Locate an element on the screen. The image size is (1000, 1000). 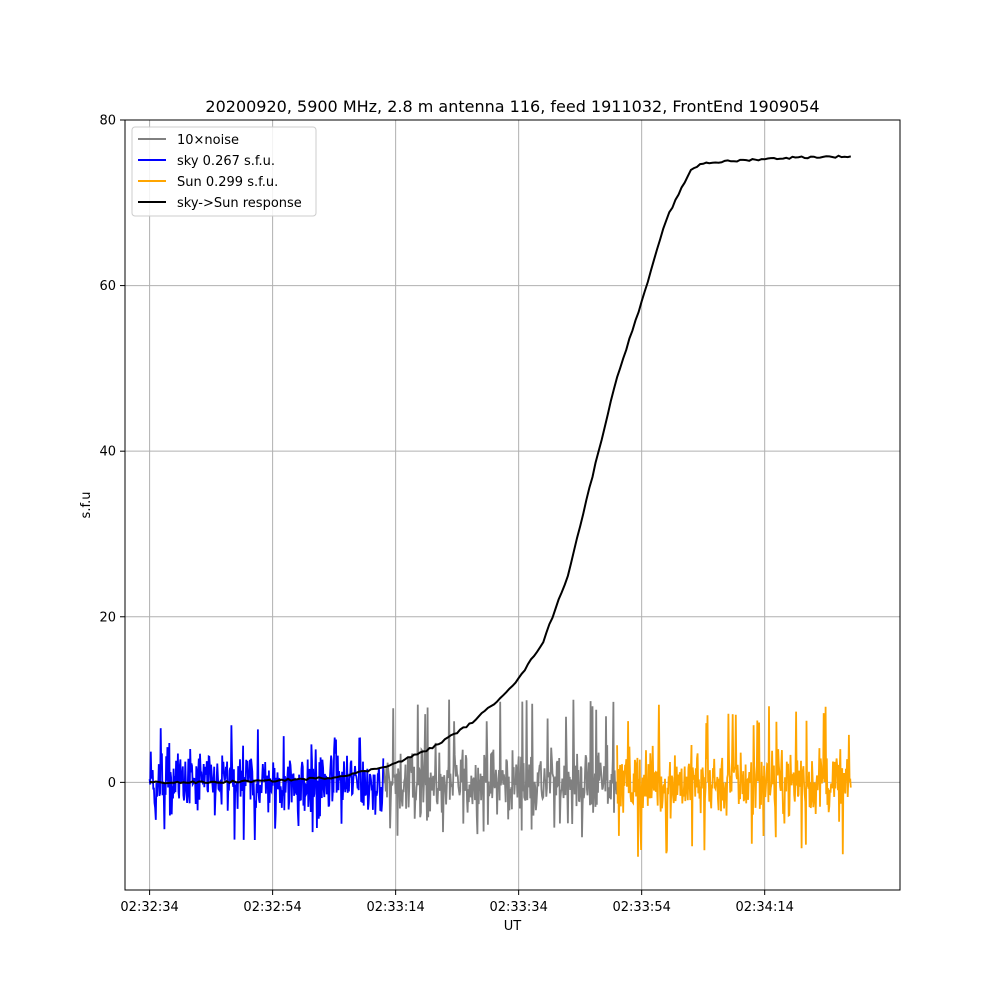
legend-entry: 10×noise is located at coordinates (208, 140).